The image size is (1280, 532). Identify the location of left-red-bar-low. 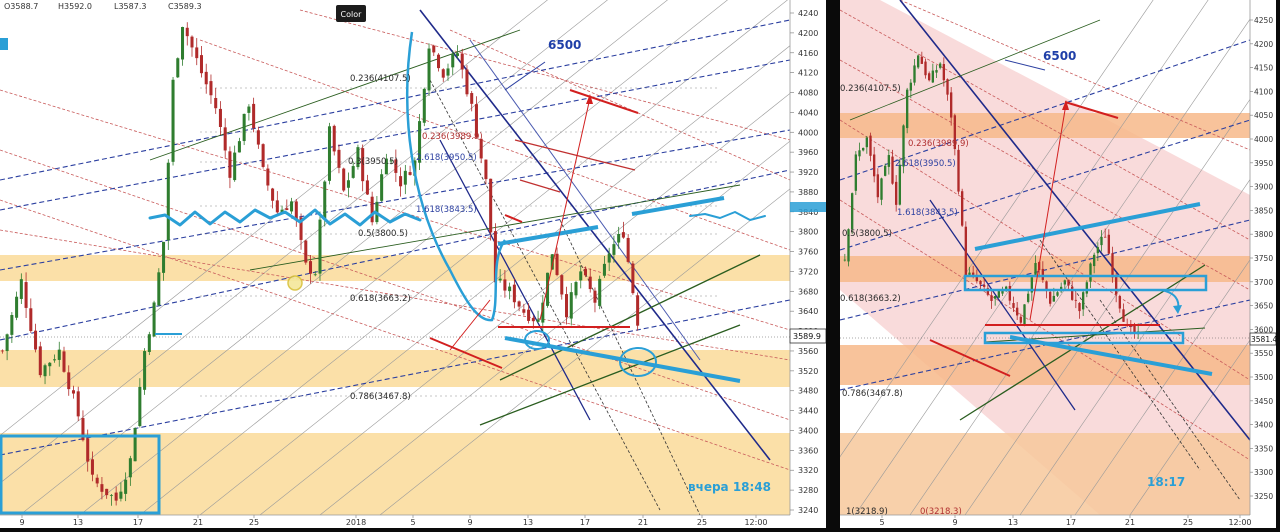
(466, 353).